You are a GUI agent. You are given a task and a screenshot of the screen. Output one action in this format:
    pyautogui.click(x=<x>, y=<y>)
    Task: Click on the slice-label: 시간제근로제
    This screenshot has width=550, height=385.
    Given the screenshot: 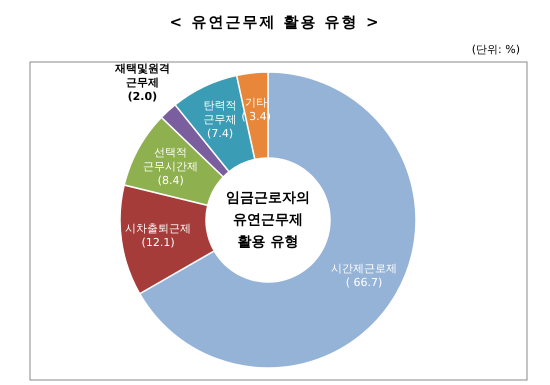 What is the action you would take?
    pyautogui.click(x=364, y=268)
    